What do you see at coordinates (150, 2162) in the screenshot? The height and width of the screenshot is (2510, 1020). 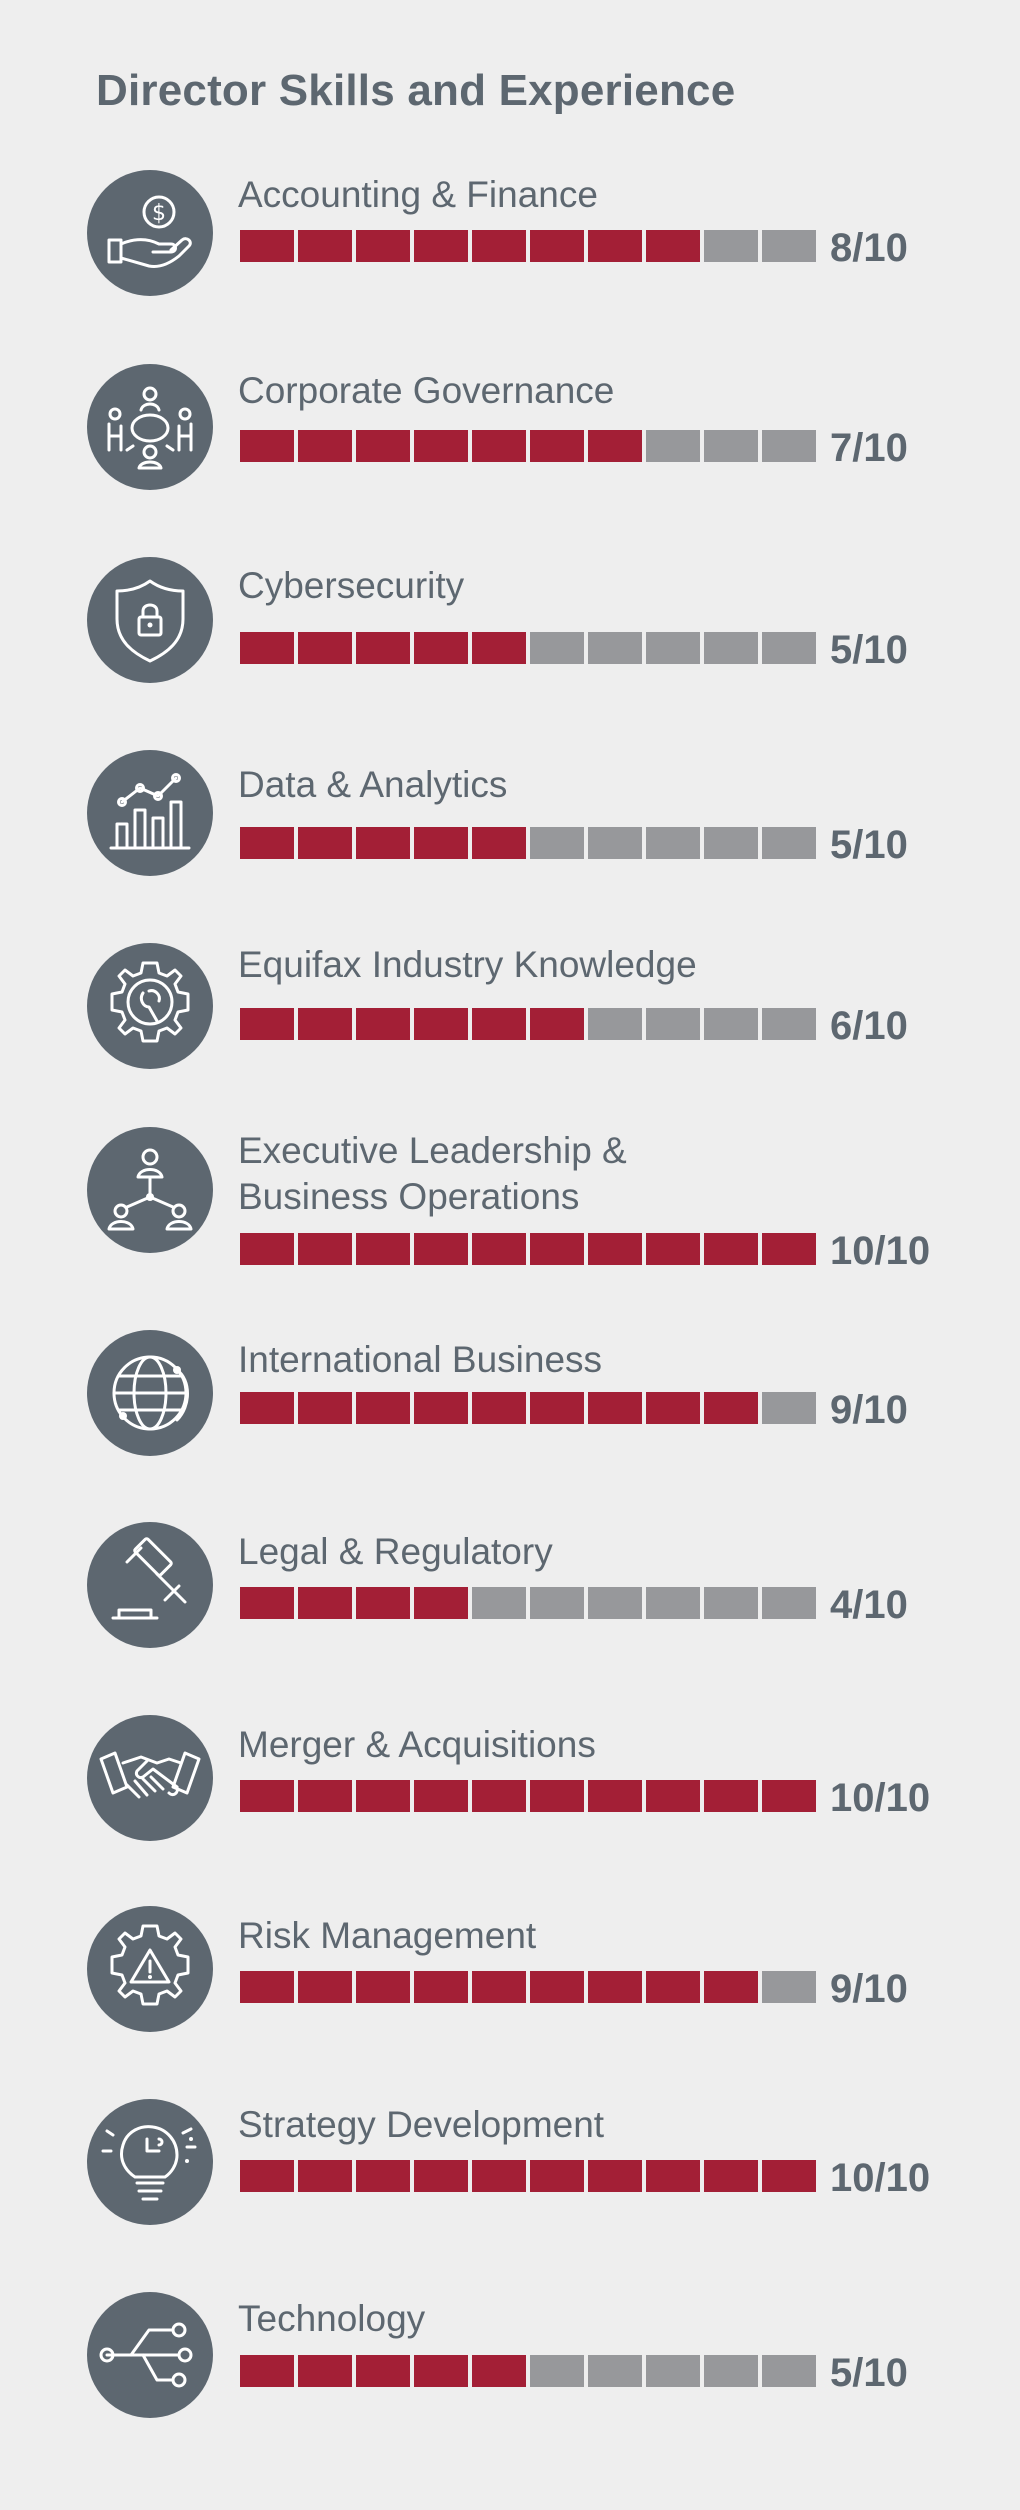 I see `lightbulb-puzzle-icon` at bounding box center [150, 2162].